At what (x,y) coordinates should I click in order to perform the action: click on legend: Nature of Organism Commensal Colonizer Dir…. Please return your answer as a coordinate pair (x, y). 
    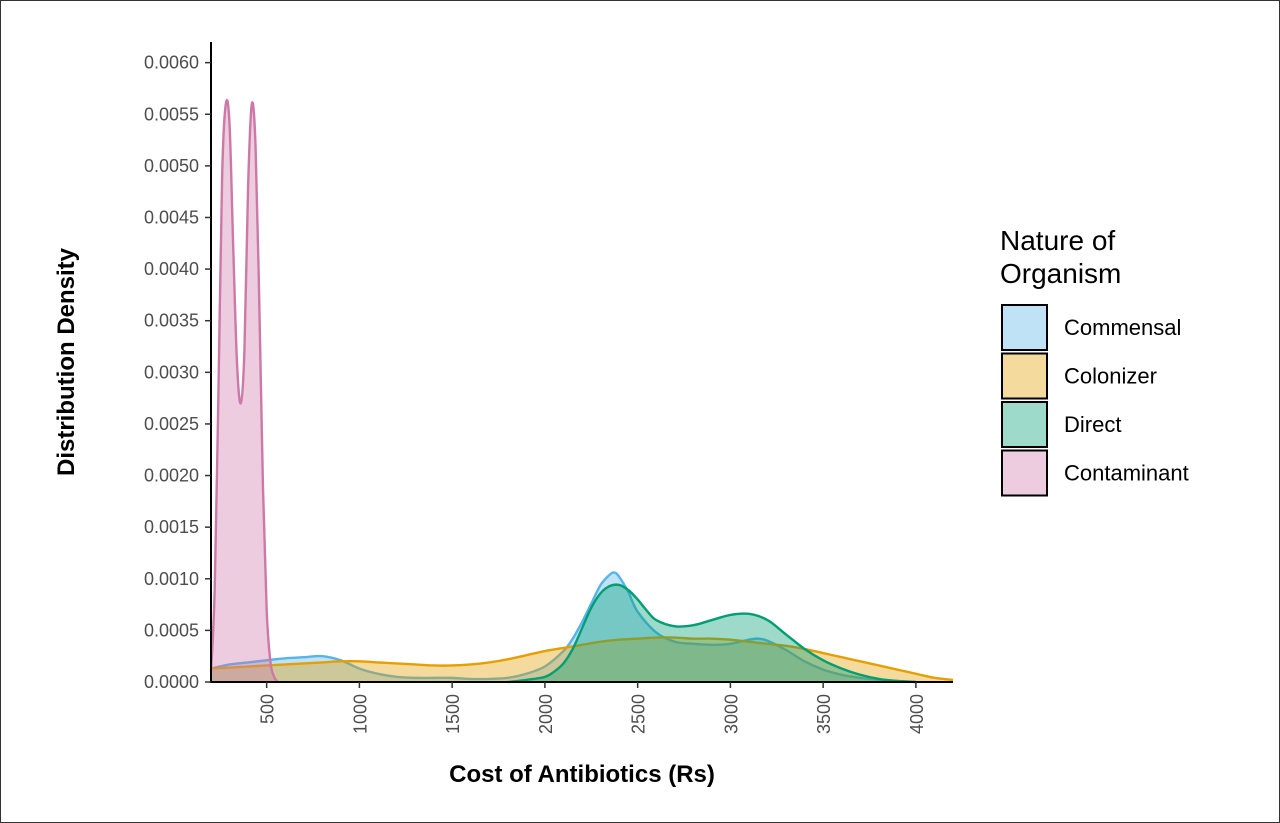
    Looking at the image, I should click on (1094, 361).